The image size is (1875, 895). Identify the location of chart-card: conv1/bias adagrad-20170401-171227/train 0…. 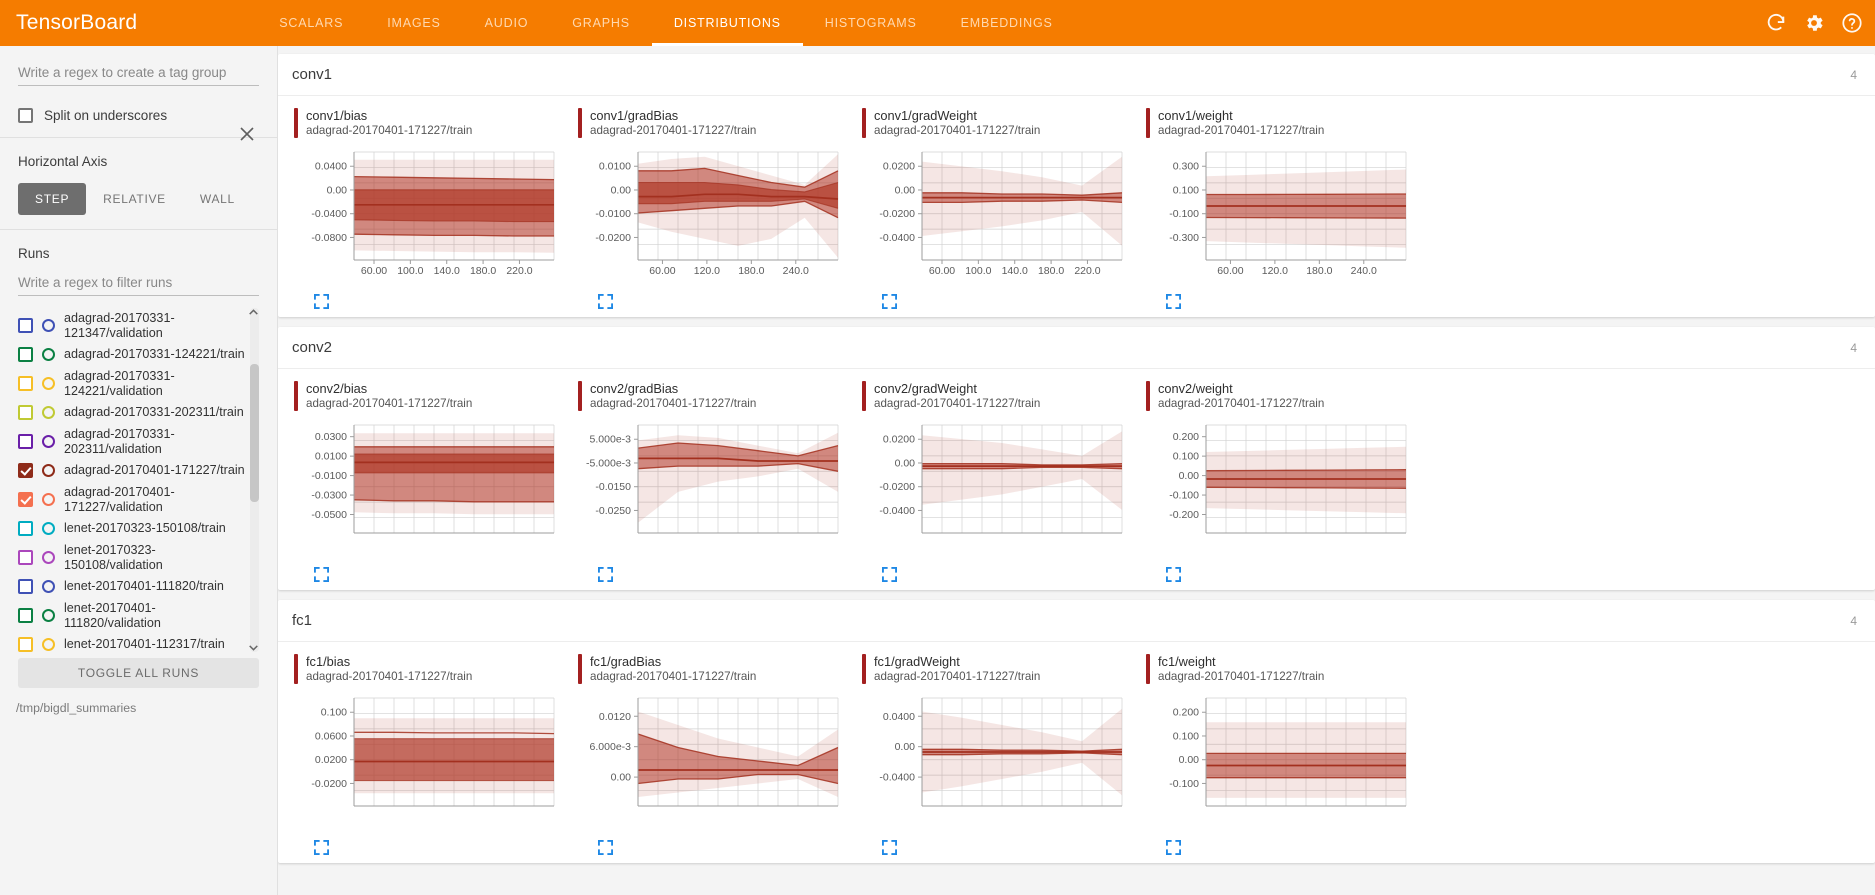
(434, 212).